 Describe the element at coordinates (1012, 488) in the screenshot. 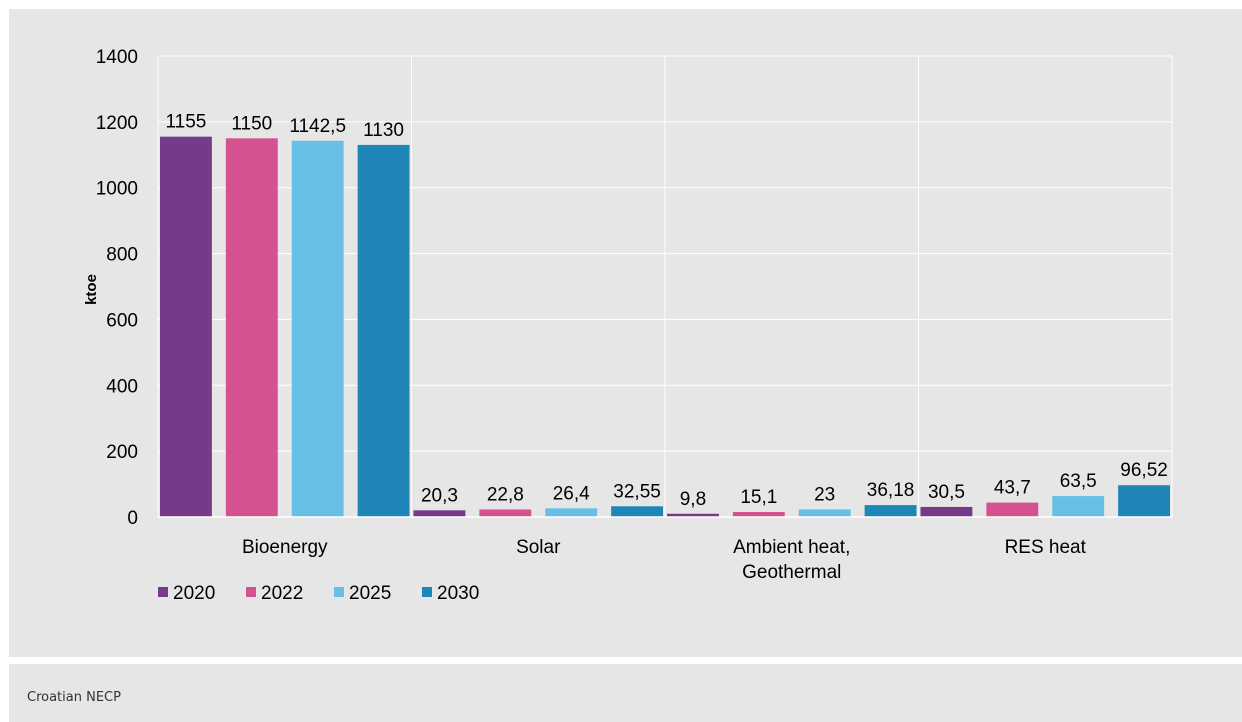

I see `data-label: 43,7` at that location.